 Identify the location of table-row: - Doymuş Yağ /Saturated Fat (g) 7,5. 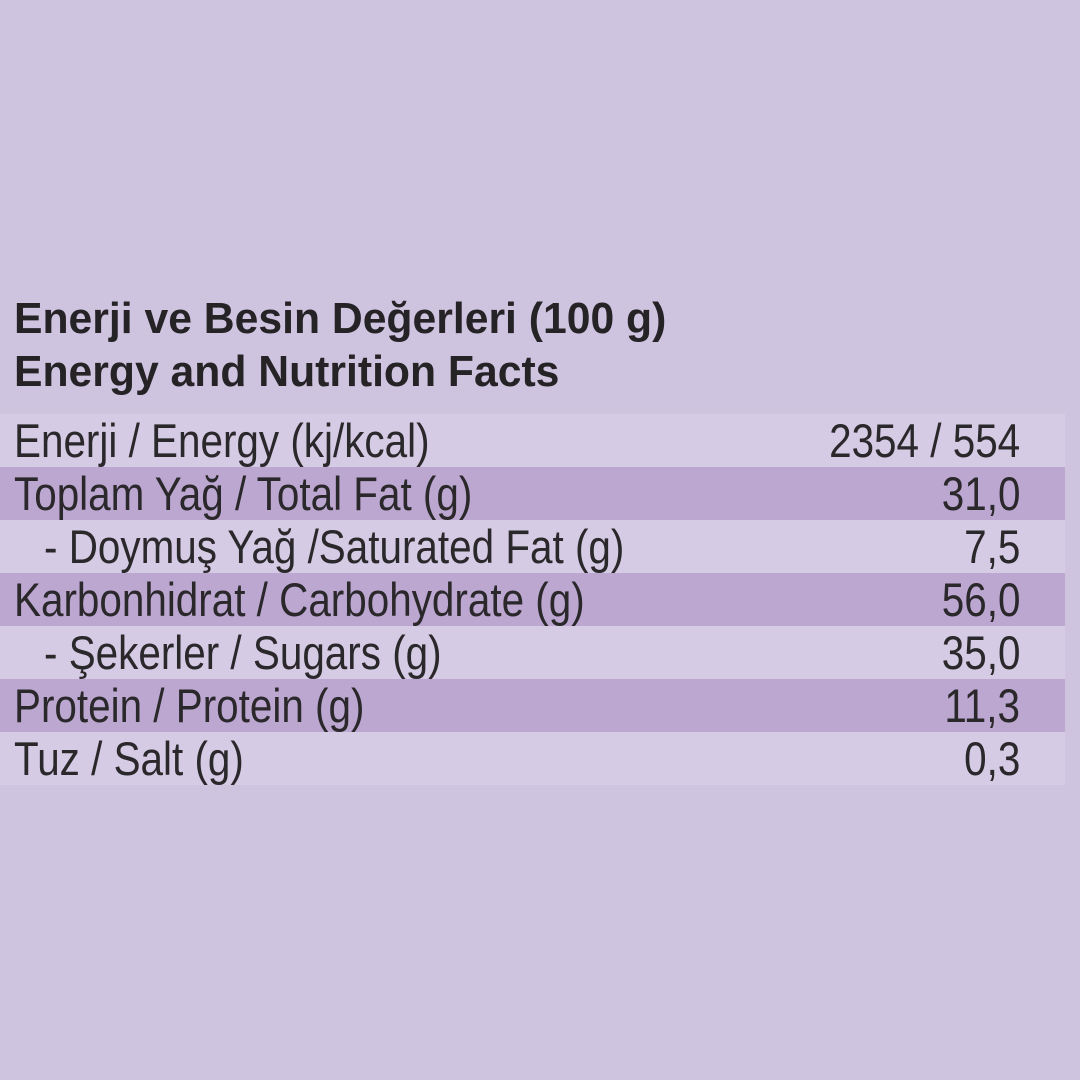
(532, 546).